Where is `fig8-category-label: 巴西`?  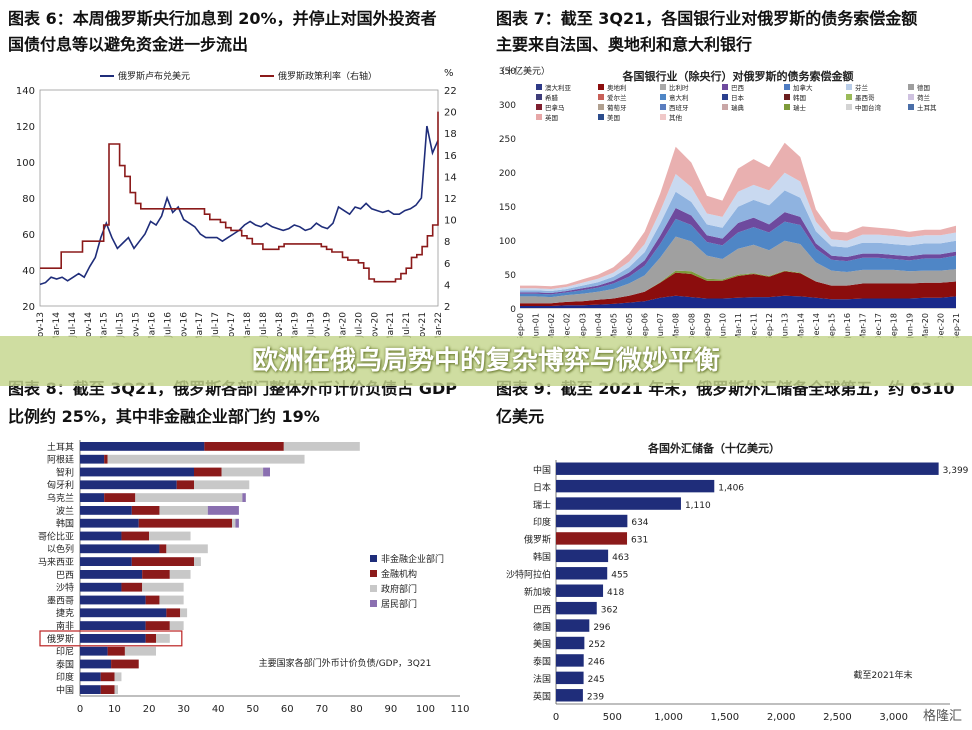
fig8-category-label: 巴西 is located at coordinates (65, 575).